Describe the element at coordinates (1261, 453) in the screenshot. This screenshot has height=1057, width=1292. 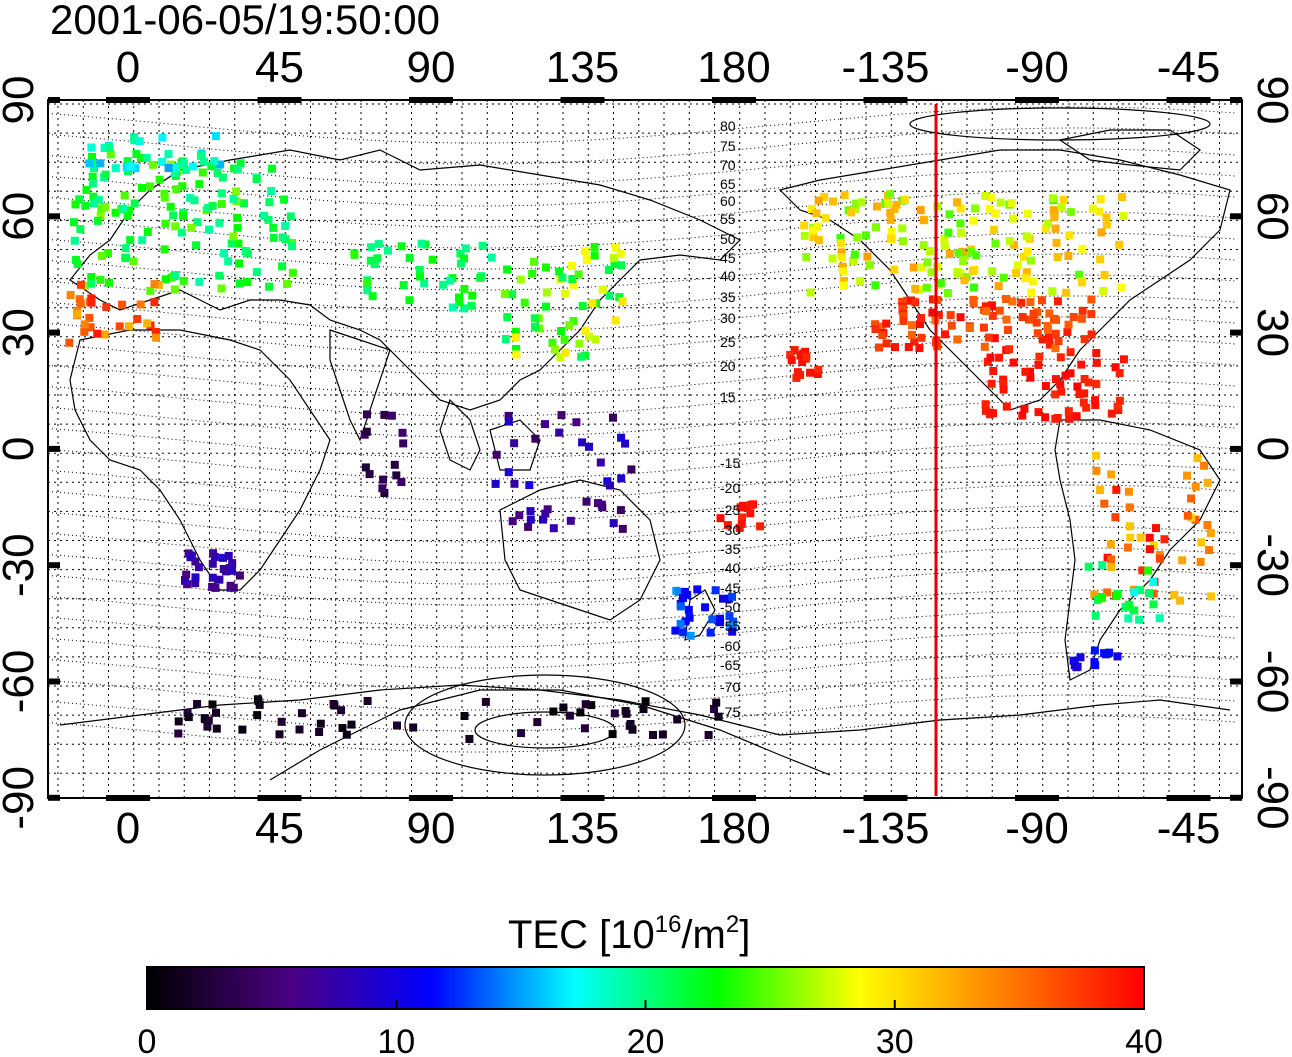
I see `latitude-axis-right: 90 60 30 0 -30 -60 -90` at that location.